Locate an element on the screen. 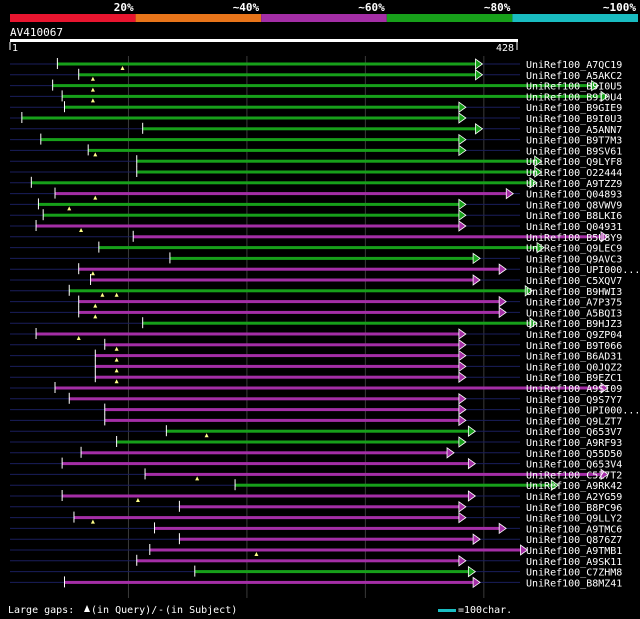  hit-row: UniRef100_Q0JQZ2 is located at coordinates (316, 366).